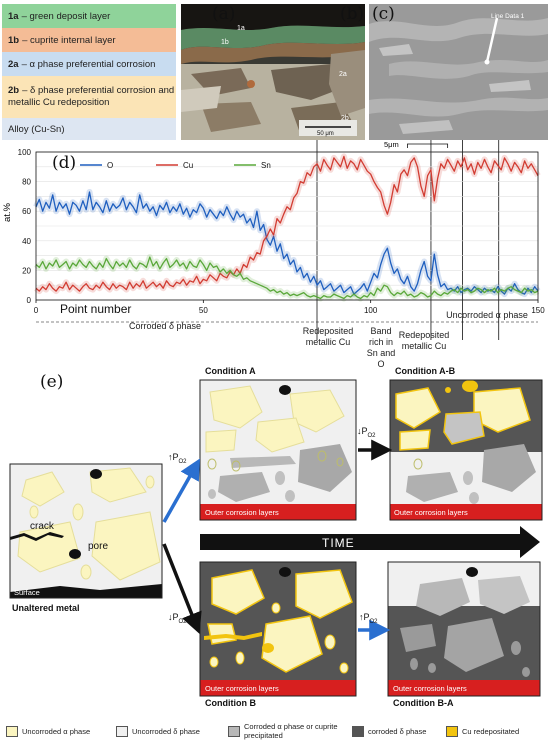 This screenshot has width=550, height=749. Describe the element at coordinates (52, 382) in the screenshot. I see `panel-label-e: (e)` at that location.